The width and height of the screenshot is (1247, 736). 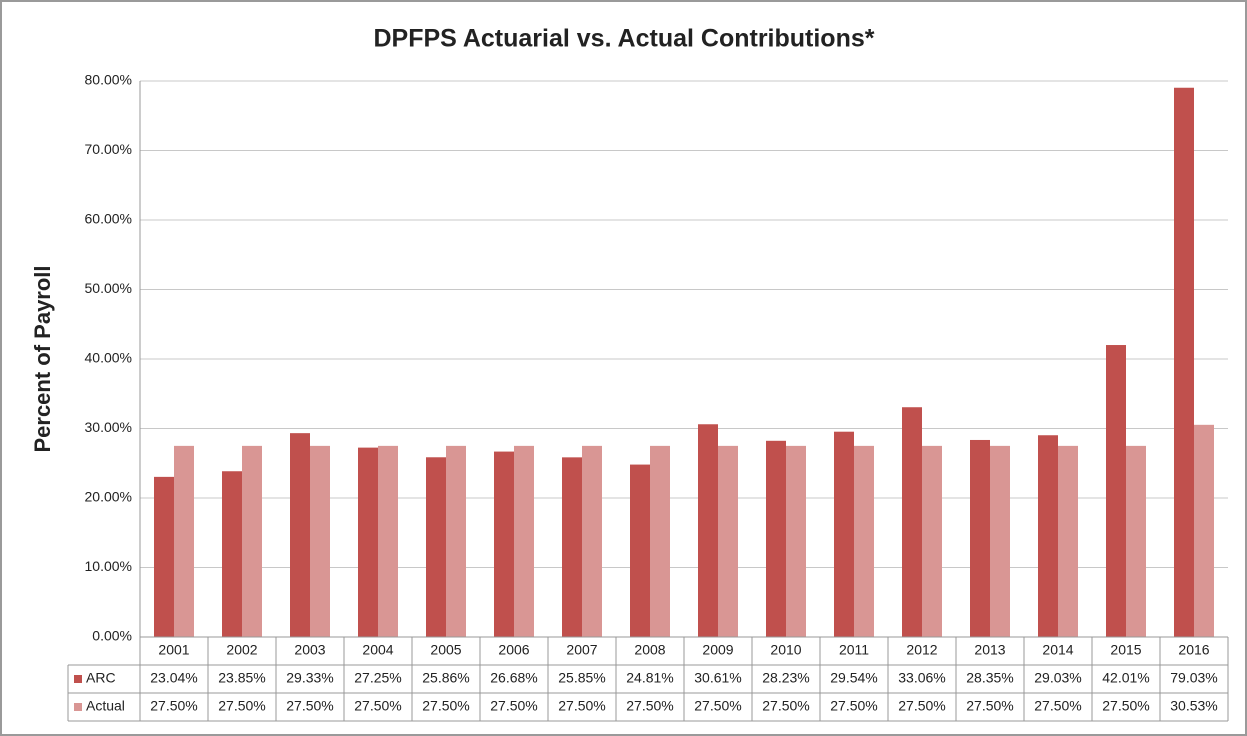 I want to click on x-tick-label: 2005, so click(x=445, y=650).